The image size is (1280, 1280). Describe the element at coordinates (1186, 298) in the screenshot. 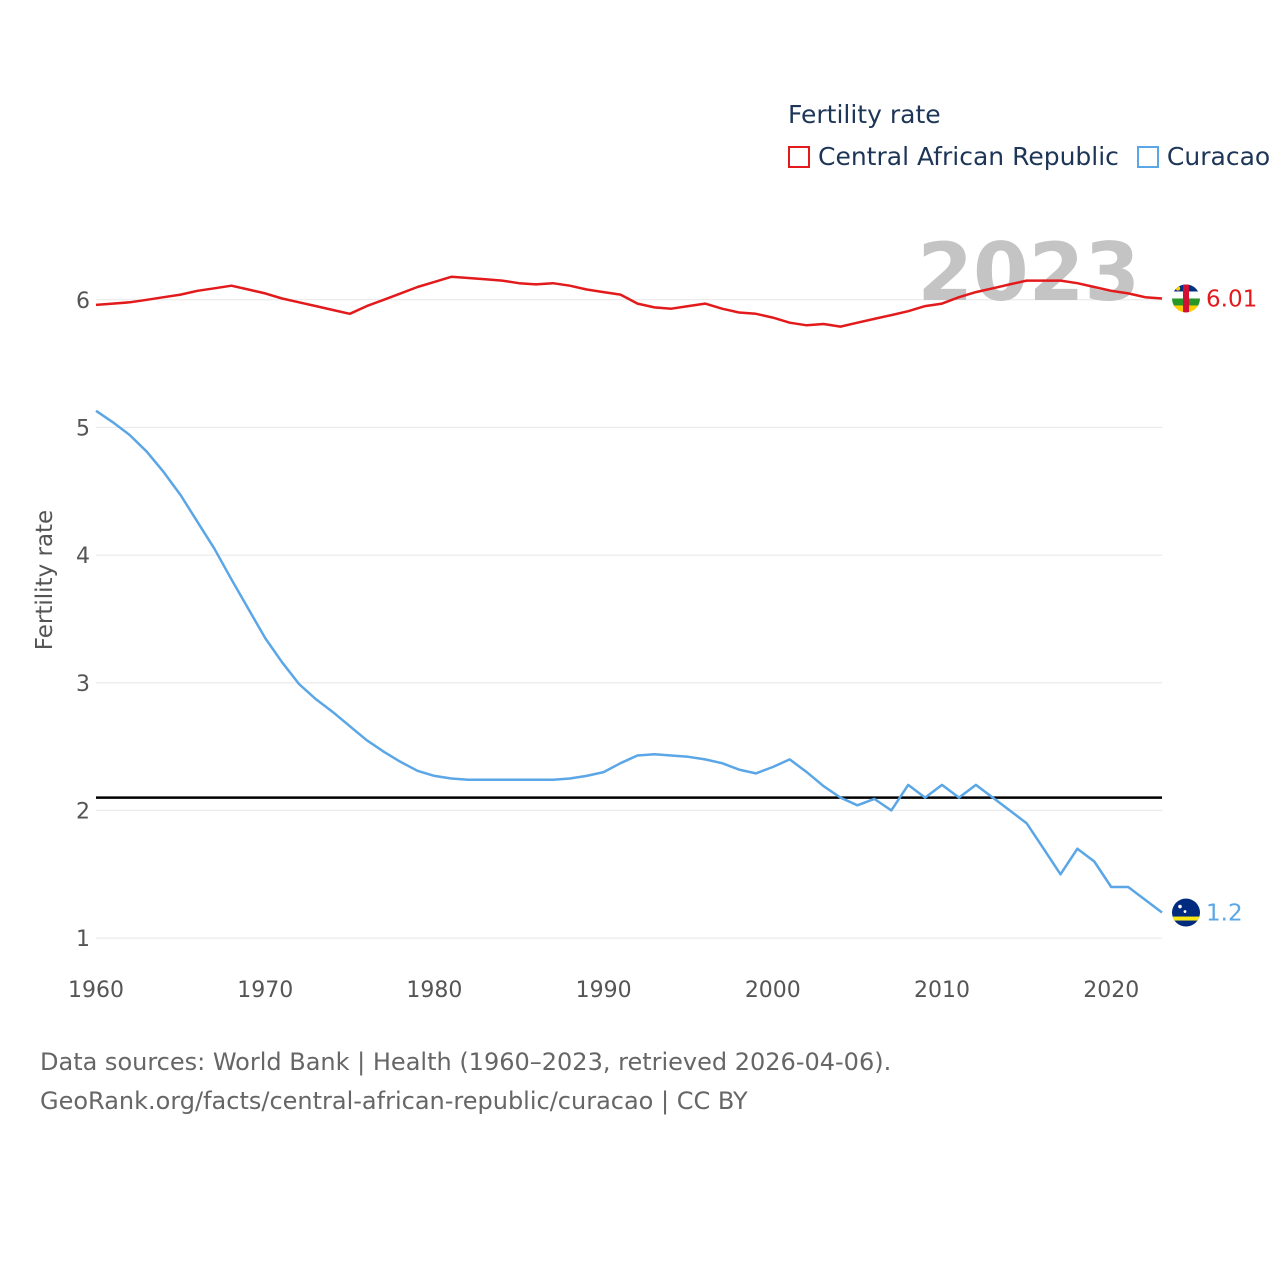

I see `central-african-republic-flag-icon` at that location.